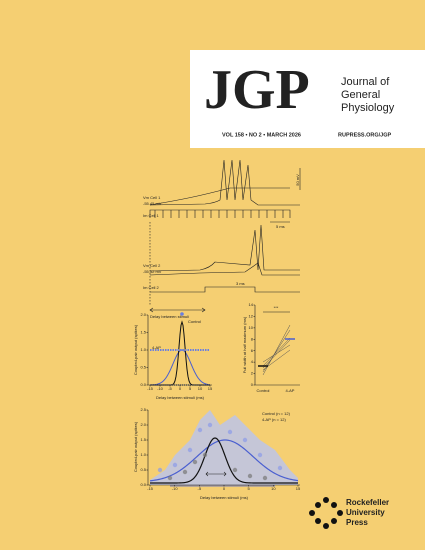  What do you see at coordinates (261, 135) in the screenshot?
I see `issue: VOL 158 • NO 2 • MARCH 2026` at bounding box center [261, 135].